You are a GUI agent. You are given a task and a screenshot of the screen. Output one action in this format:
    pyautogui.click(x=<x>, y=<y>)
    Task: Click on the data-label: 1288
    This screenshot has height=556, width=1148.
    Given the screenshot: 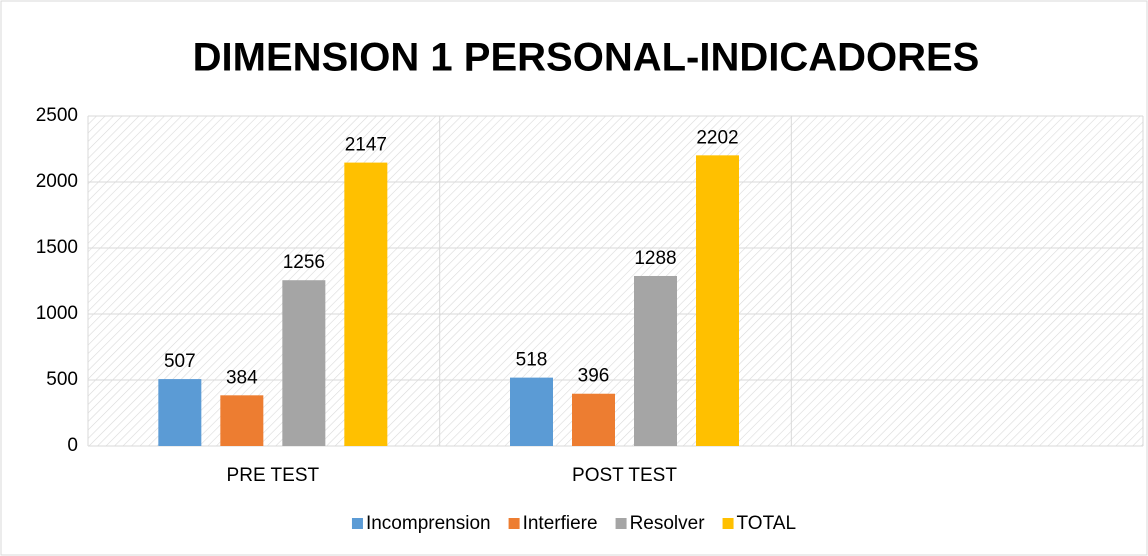 What is the action you would take?
    pyautogui.click(x=655, y=258)
    